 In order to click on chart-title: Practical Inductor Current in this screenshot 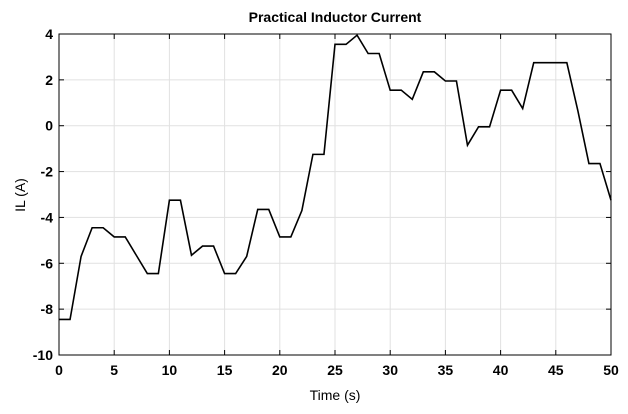, I will do `click(335, 17)`.